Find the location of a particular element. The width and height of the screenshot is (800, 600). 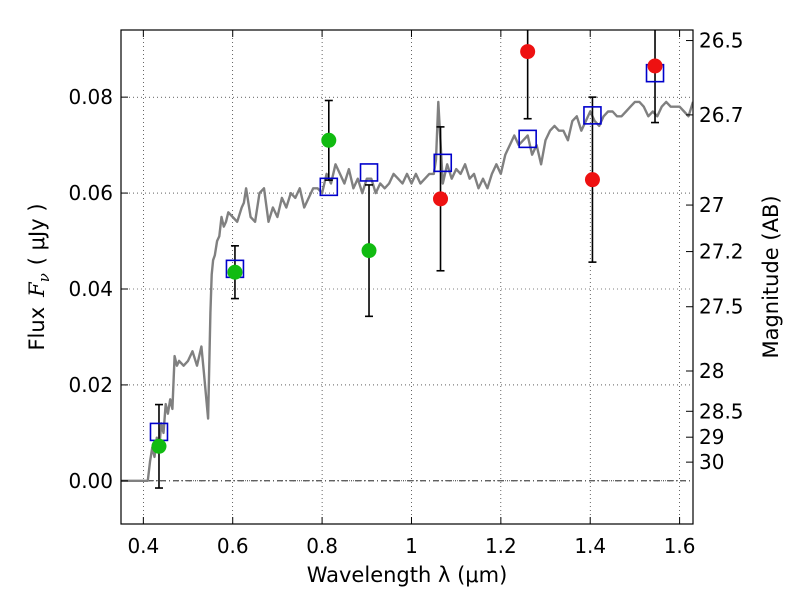

x-tick-label: 0.8 is located at coordinates (322, 546).